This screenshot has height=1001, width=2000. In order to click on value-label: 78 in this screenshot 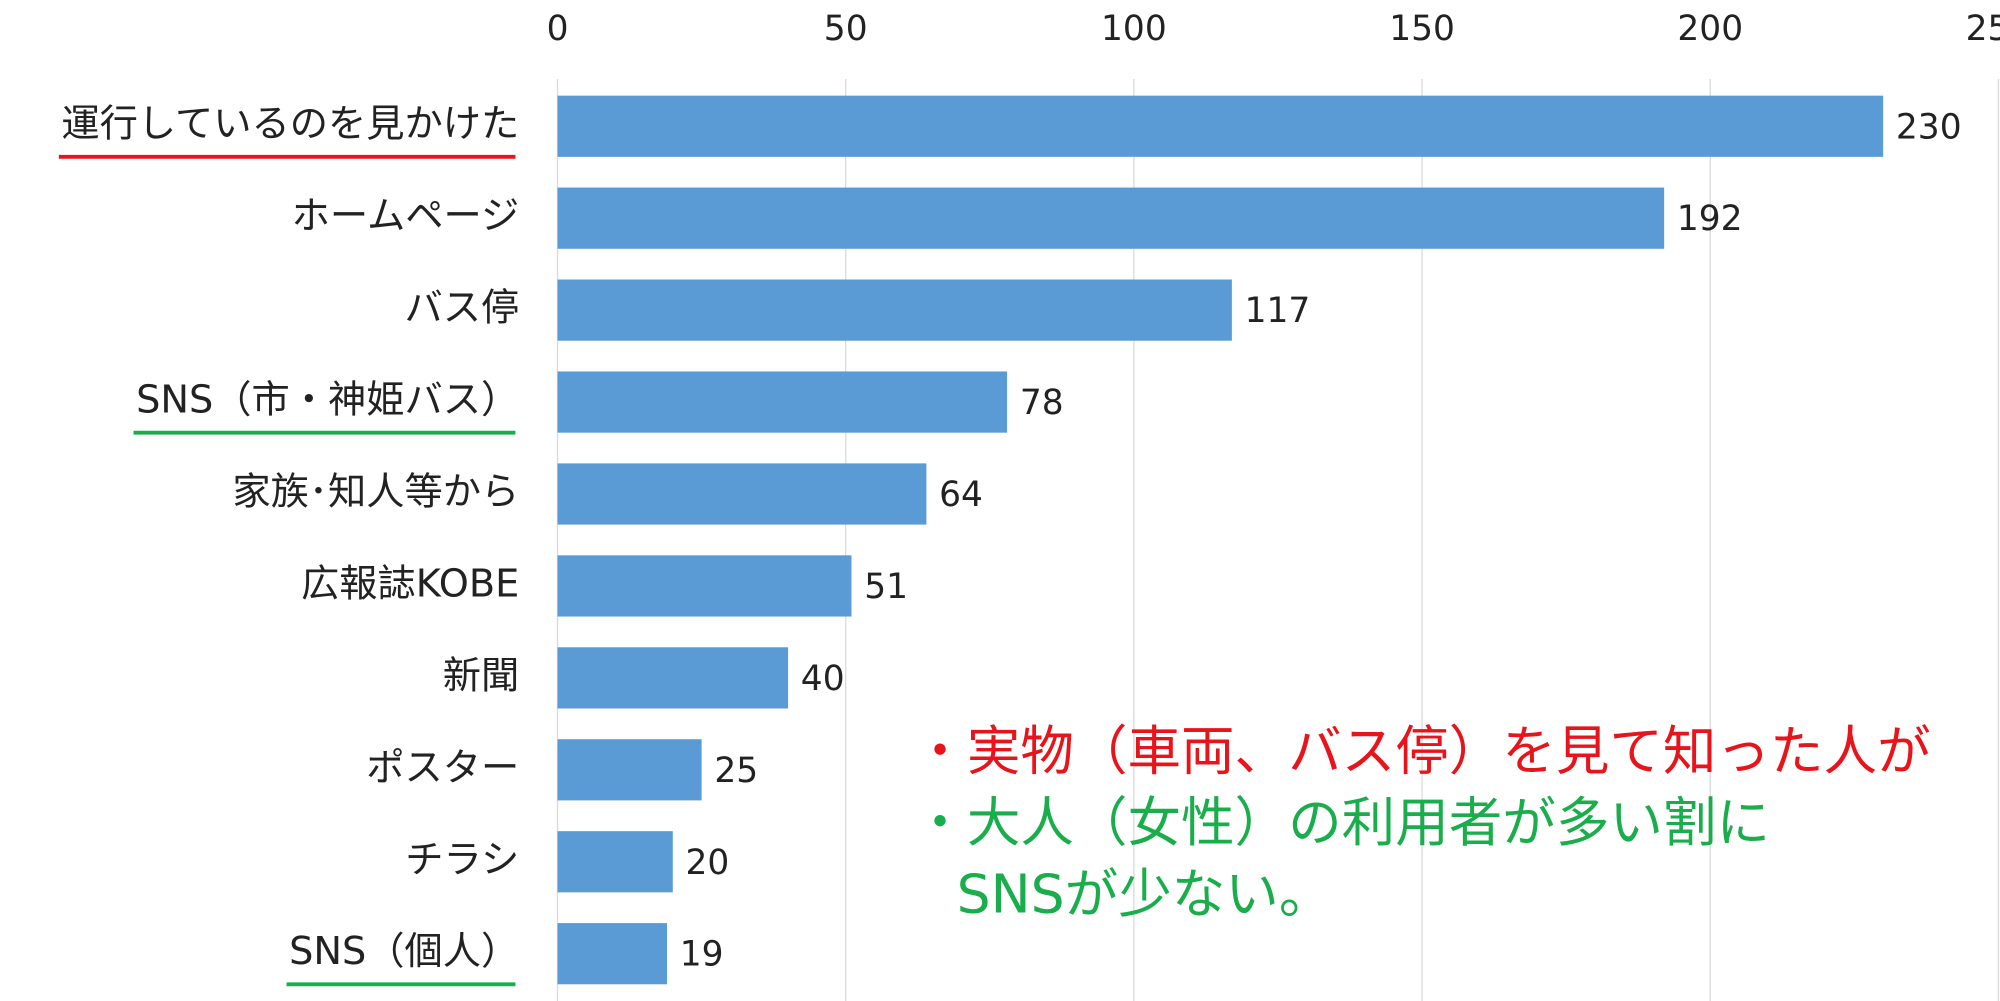, I will do `click(1042, 403)`.